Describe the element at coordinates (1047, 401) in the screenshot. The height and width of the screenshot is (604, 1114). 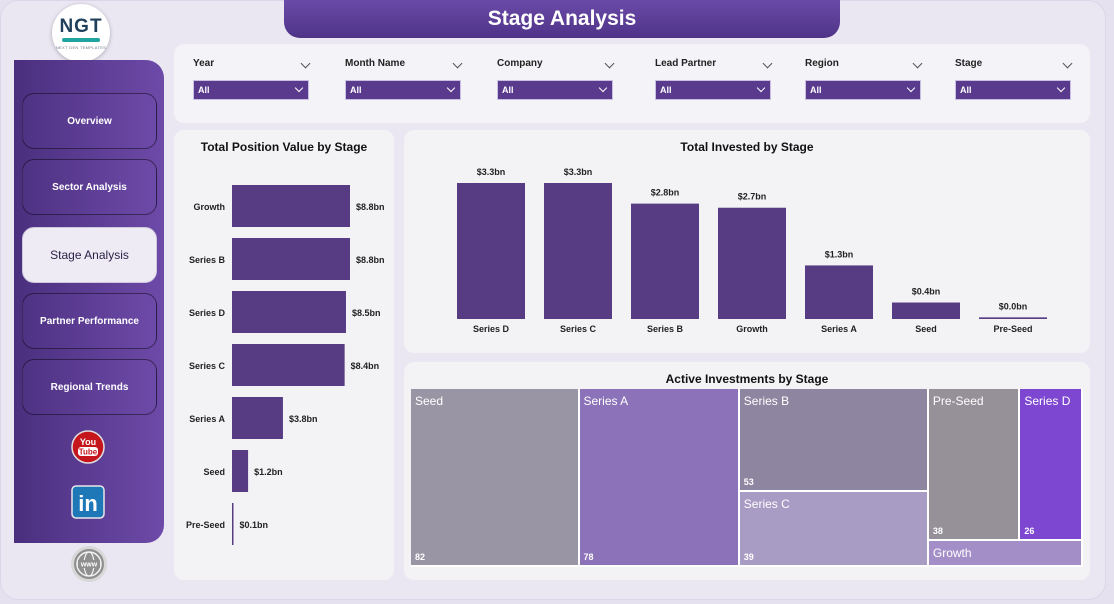
I see `treemap-label: Series D` at that location.